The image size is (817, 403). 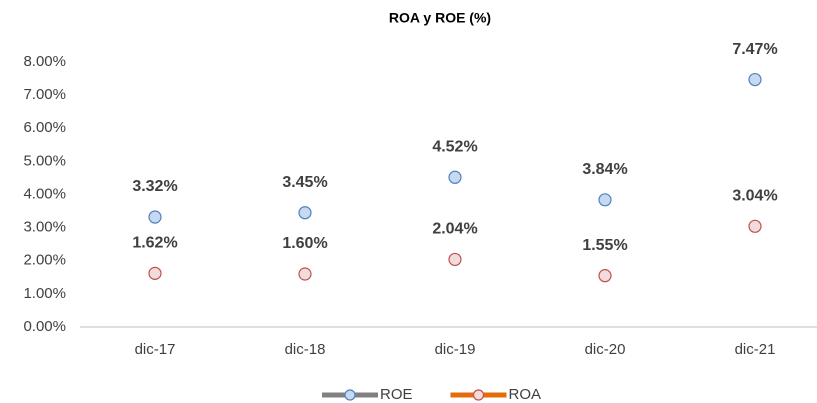 I want to click on y-tick-label: 8.00%, so click(x=44, y=61).